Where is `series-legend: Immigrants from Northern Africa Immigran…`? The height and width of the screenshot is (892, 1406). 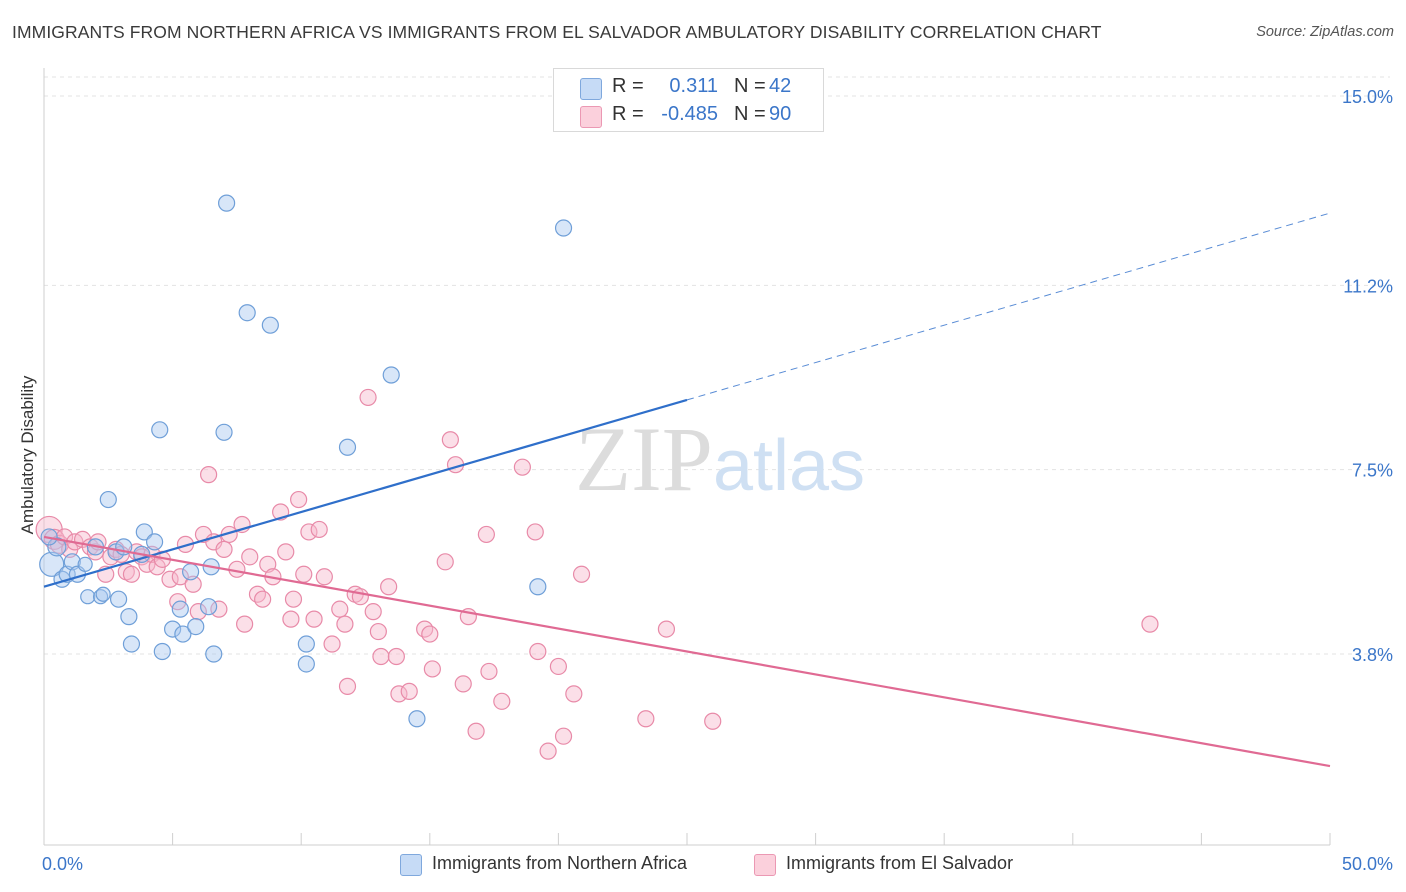
series-legend: Immigrants from Northern Africa Immigran… is located at coordinates (703, 864).